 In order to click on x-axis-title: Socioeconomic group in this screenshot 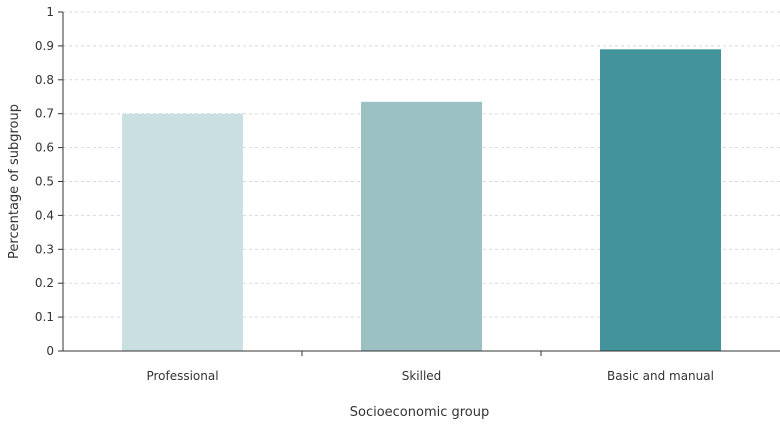, I will do `click(420, 412)`.